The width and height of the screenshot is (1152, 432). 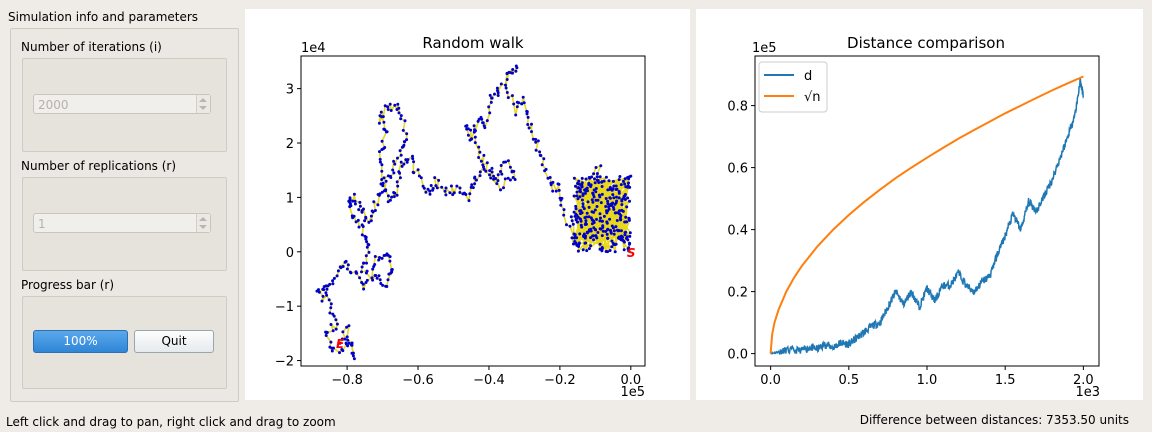 What do you see at coordinates (848, 380) in the screenshot?
I see `distance-x-tick-label: 0.5` at bounding box center [848, 380].